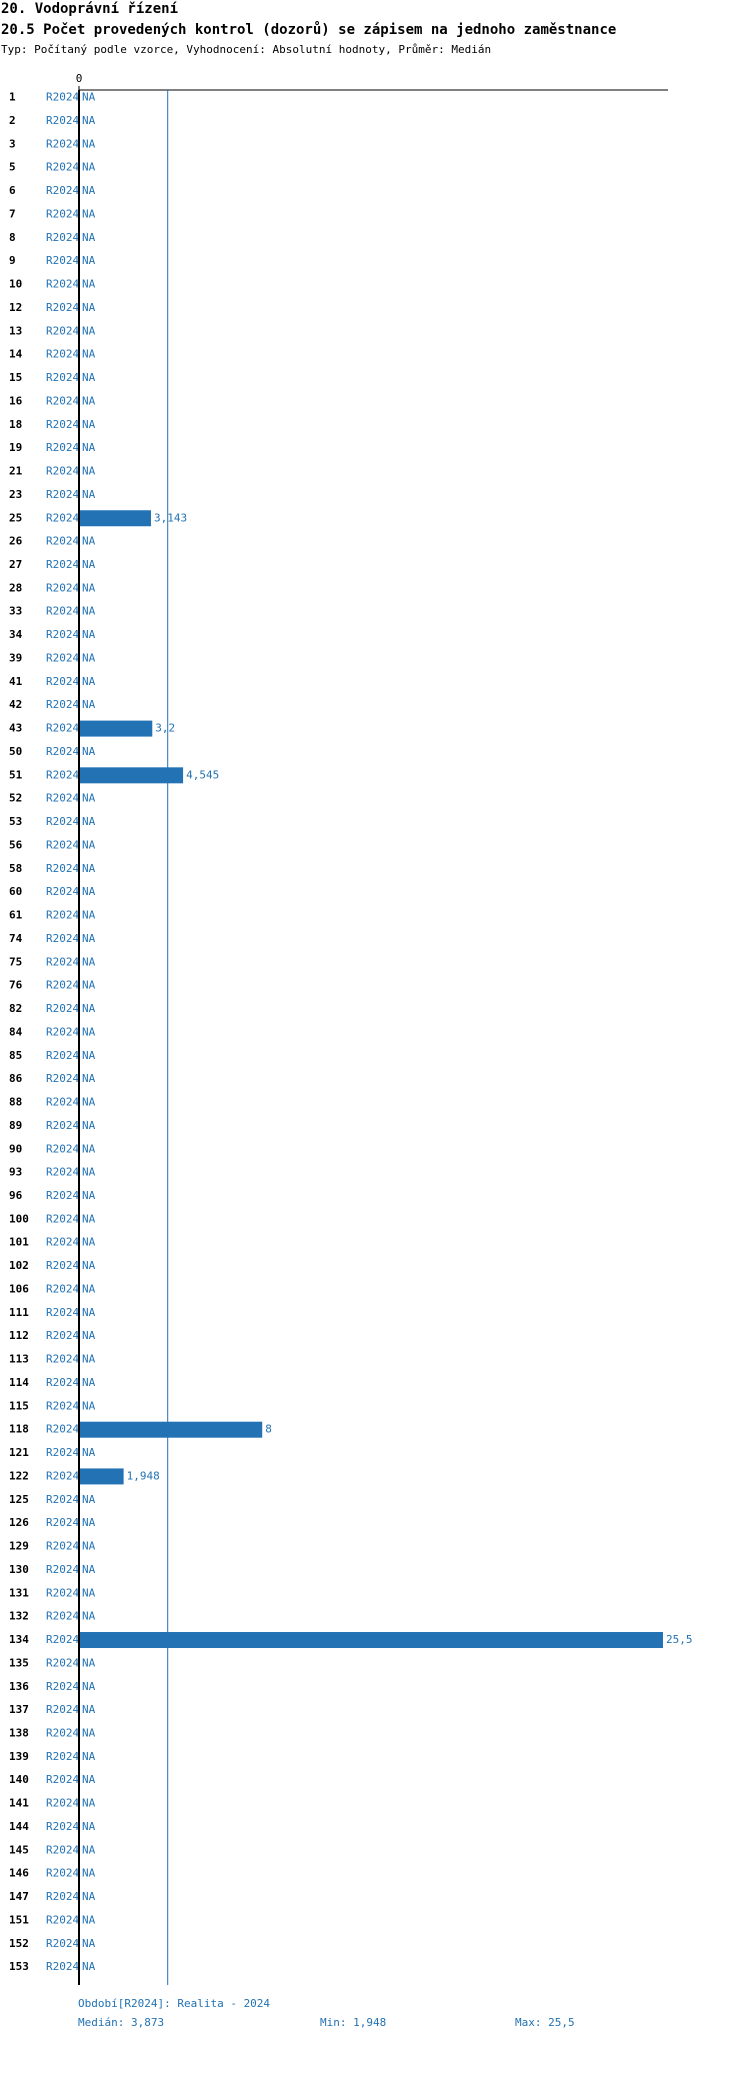  Describe the element at coordinates (16, 1195) in the screenshot. I see `row-label: 96` at that location.